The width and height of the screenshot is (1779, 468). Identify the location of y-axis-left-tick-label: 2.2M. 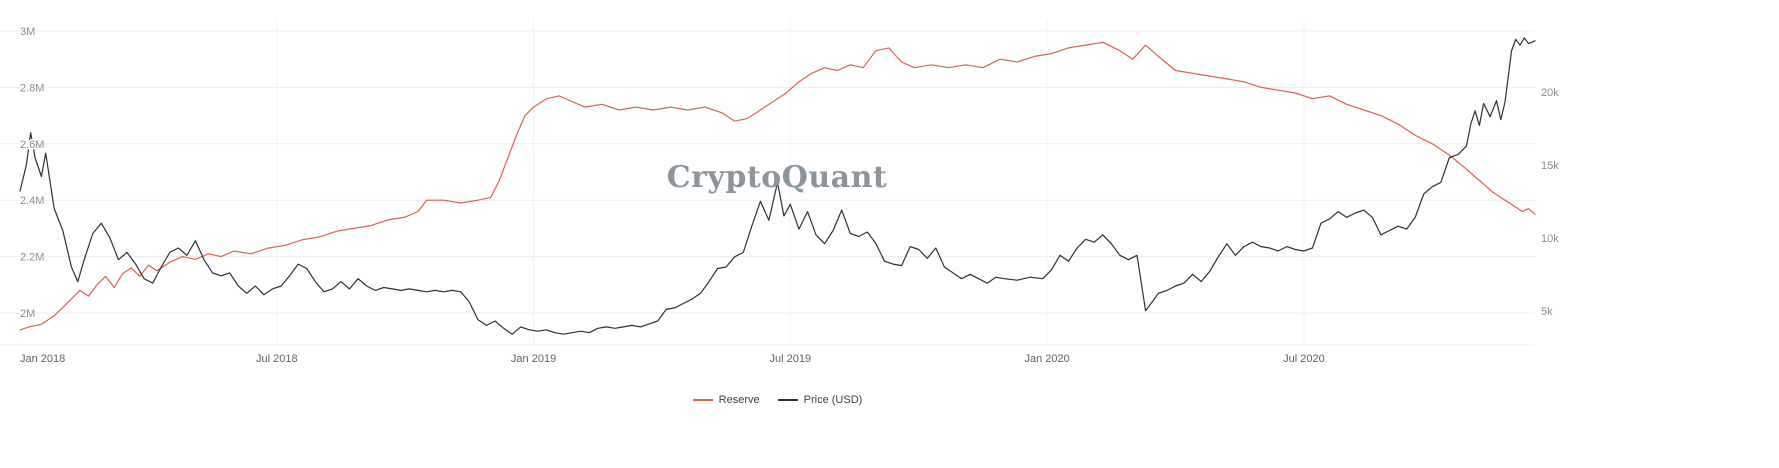
(32, 258).